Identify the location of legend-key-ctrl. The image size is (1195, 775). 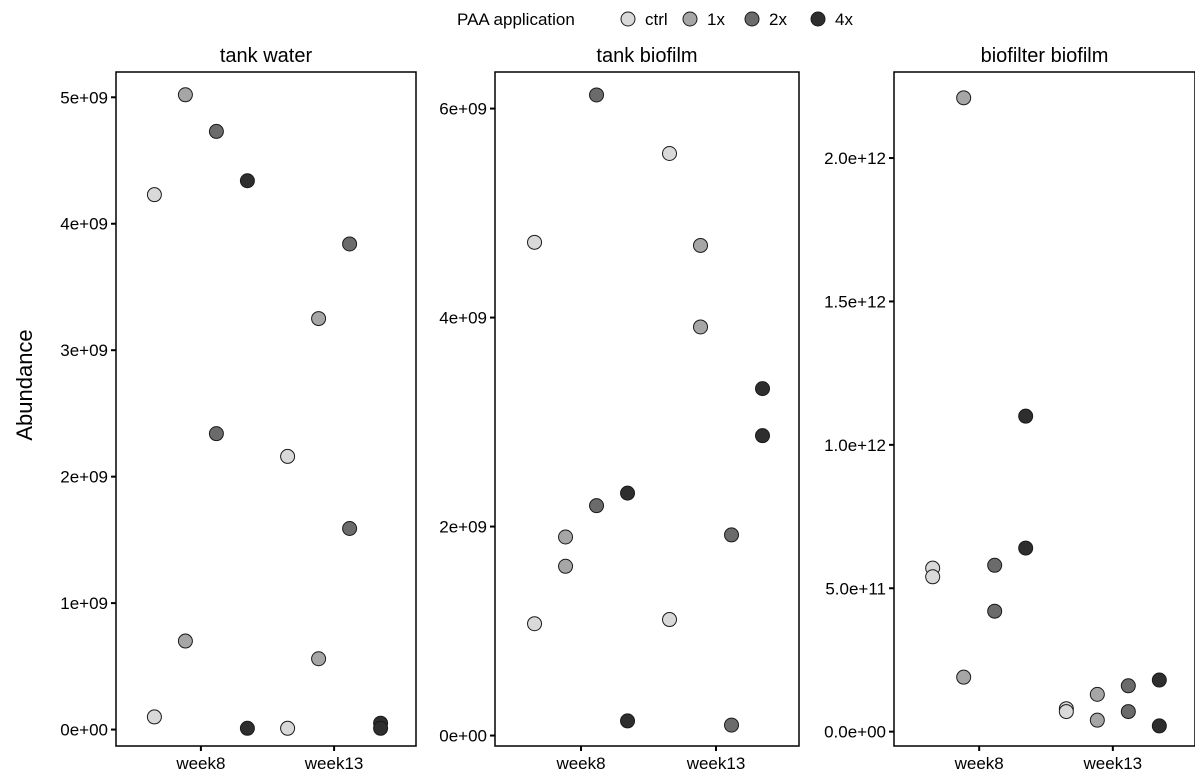
(628, 19).